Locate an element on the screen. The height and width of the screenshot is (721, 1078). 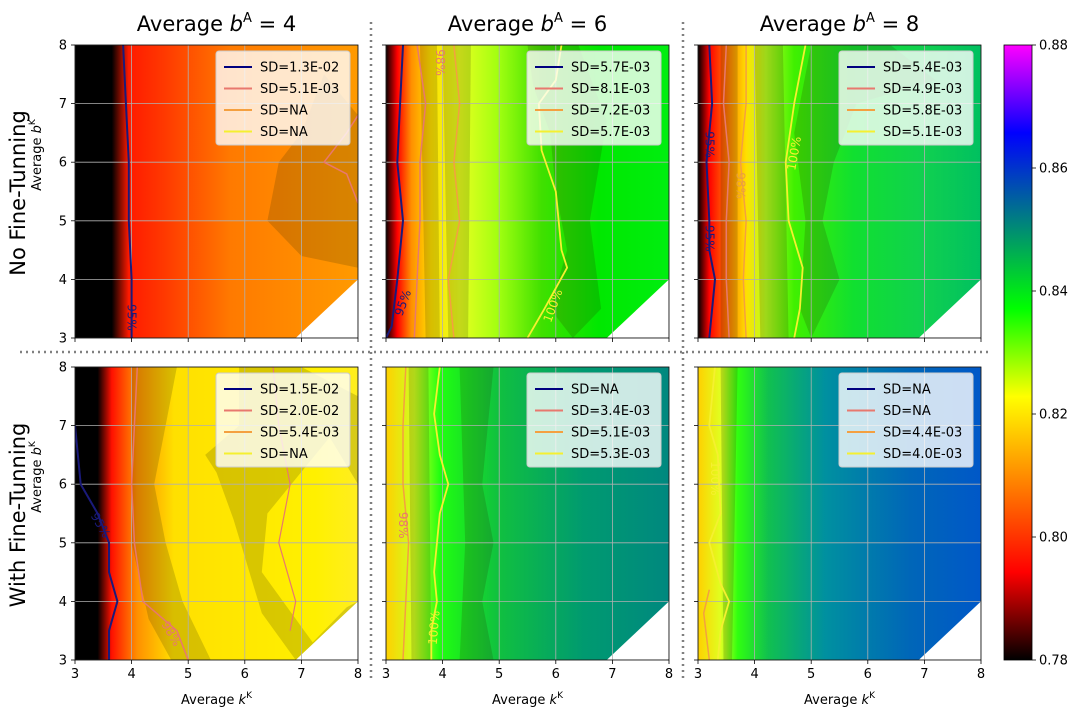
row-label: No Fine-Tunning is located at coordinates (18, 193).